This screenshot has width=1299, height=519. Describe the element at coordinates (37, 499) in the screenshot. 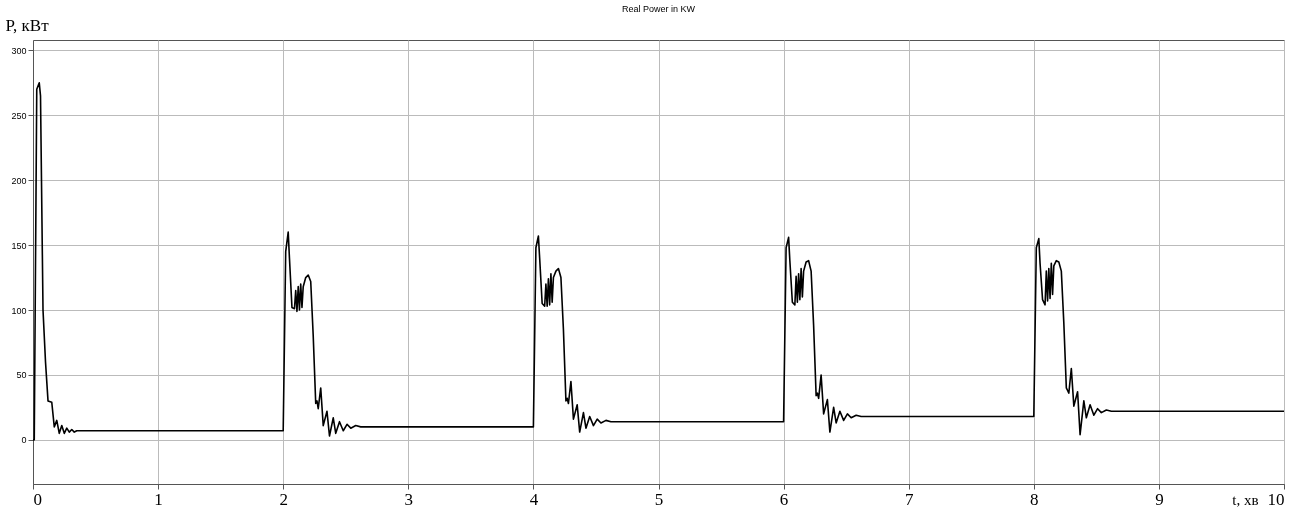

I see `x-tick-label: 0` at that location.